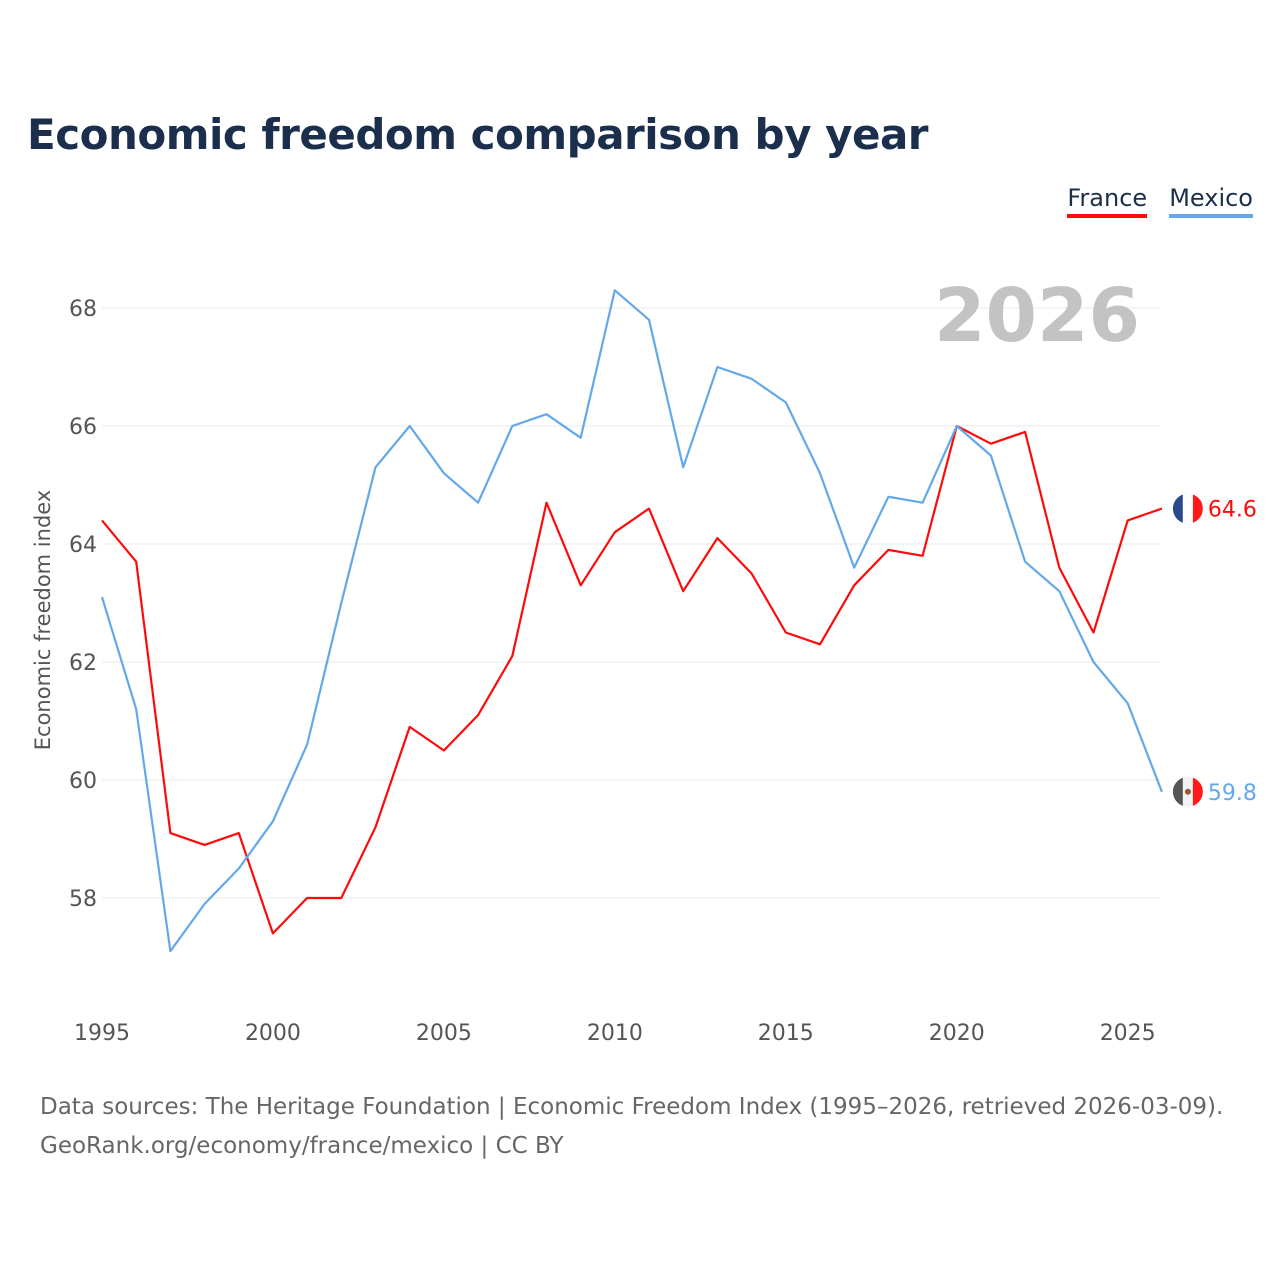 The image size is (1280, 1280). Describe the element at coordinates (273, 1033) in the screenshot. I see `x-tick-label: 2000` at that location.